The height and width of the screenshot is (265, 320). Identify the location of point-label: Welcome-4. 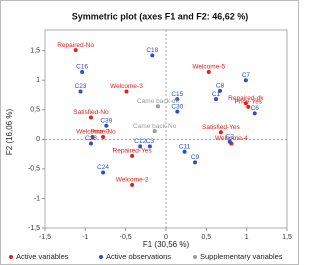
(231, 138).